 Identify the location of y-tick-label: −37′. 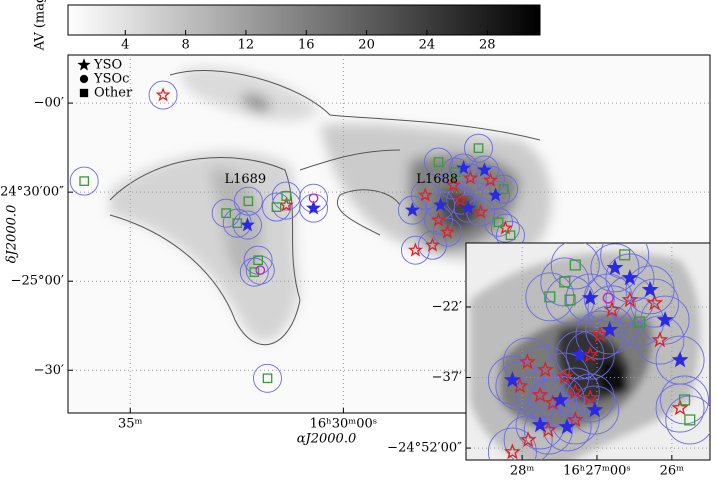
(447, 377).